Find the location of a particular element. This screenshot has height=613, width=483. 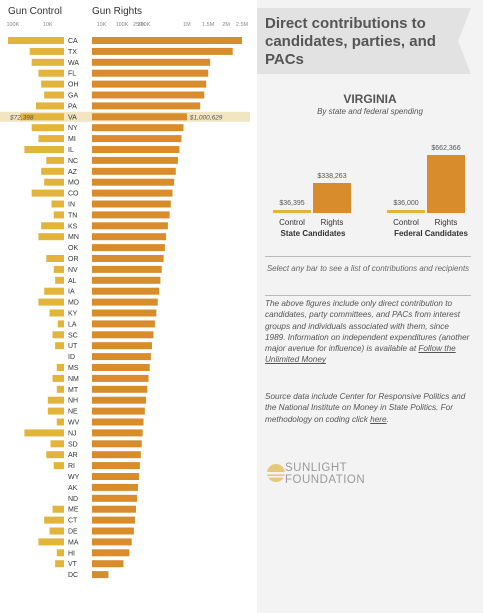

control-bar-or is located at coordinates (55, 258).